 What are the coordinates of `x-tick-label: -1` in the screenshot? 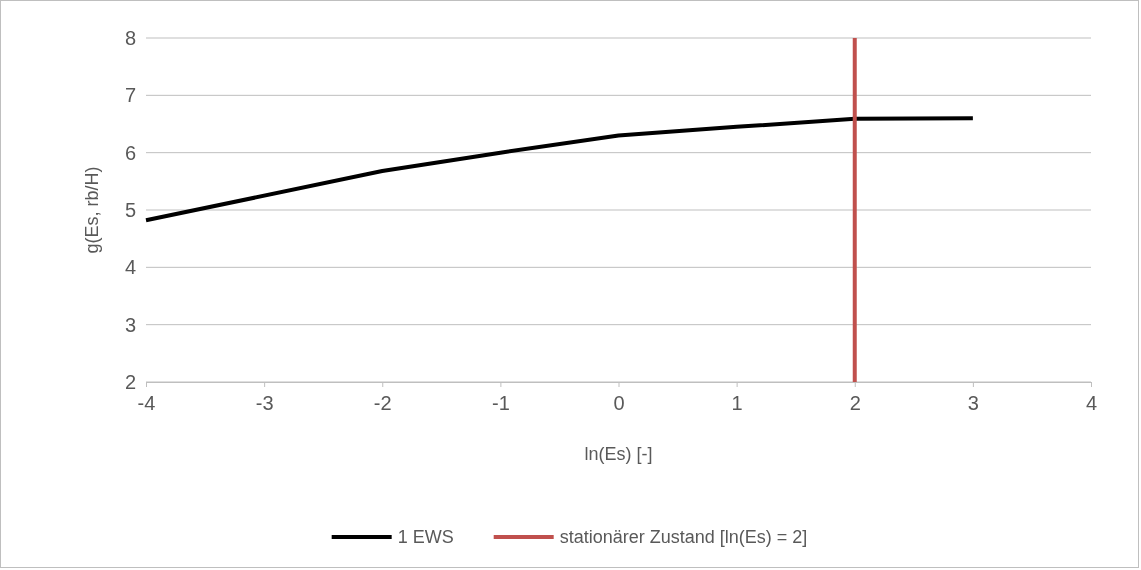 It's located at (500, 403).